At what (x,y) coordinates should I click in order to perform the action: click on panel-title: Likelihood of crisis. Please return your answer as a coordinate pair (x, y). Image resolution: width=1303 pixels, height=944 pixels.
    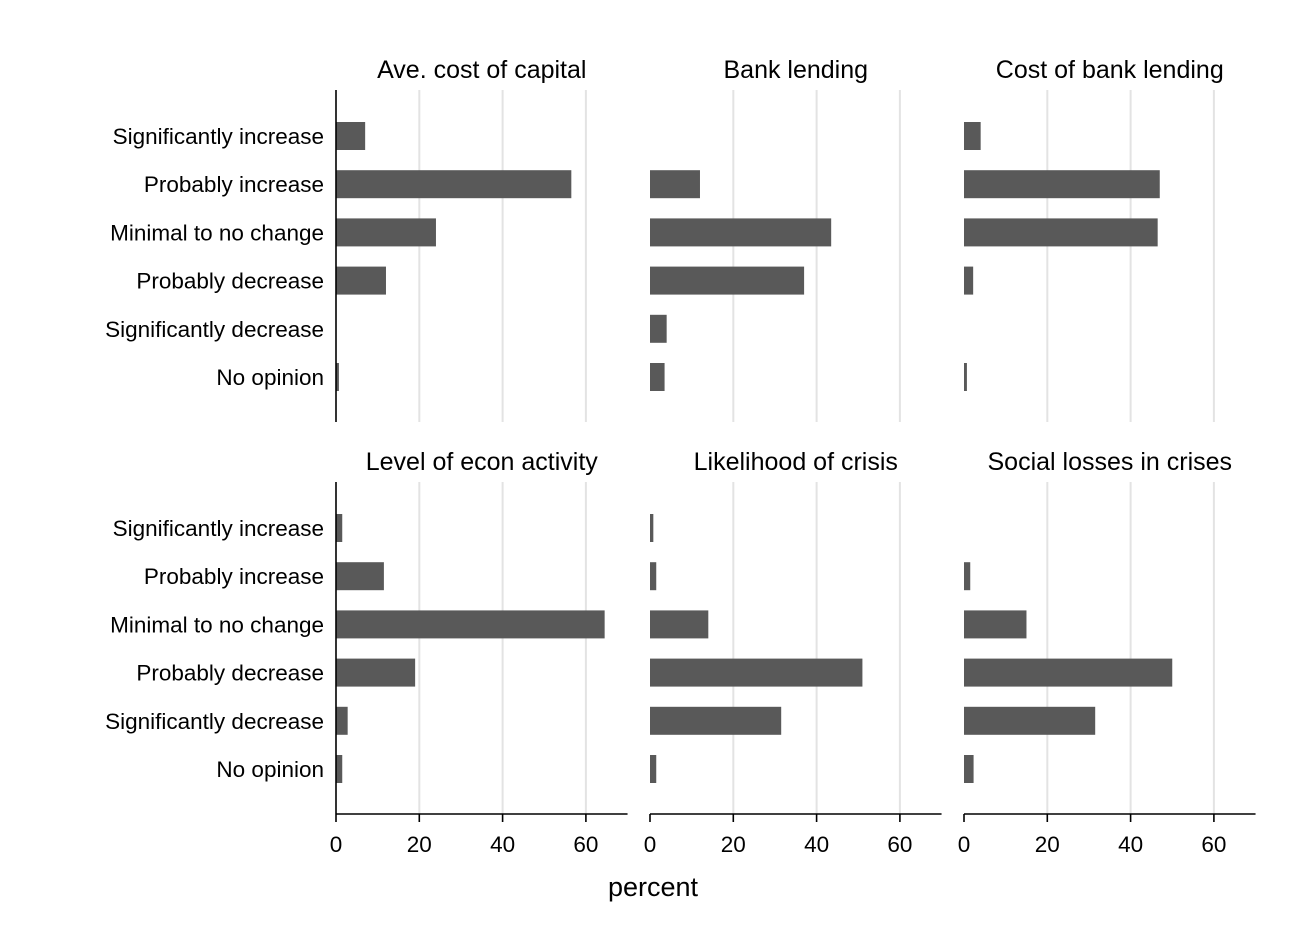
    Looking at the image, I should click on (796, 462).